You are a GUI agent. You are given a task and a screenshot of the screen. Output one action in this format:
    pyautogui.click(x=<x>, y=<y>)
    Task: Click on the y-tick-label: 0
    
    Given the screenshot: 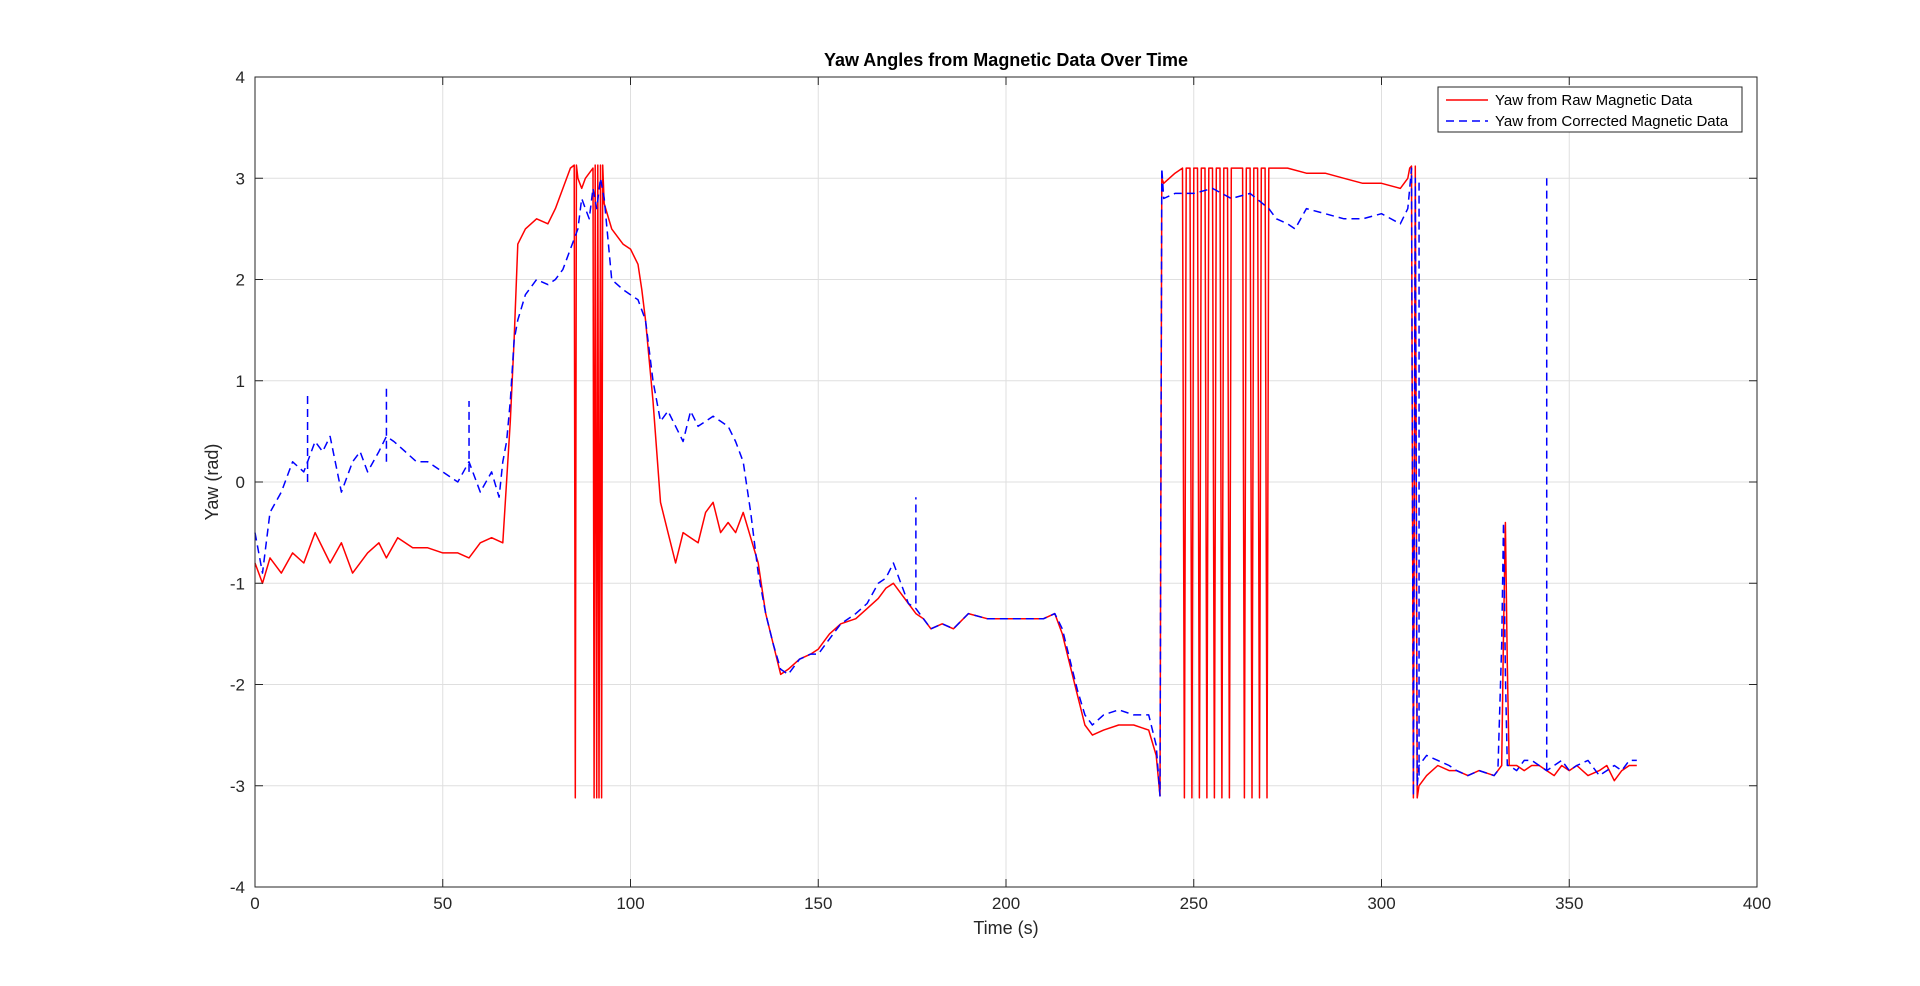 What is the action you would take?
    pyautogui.click(x=240, y=482)
    